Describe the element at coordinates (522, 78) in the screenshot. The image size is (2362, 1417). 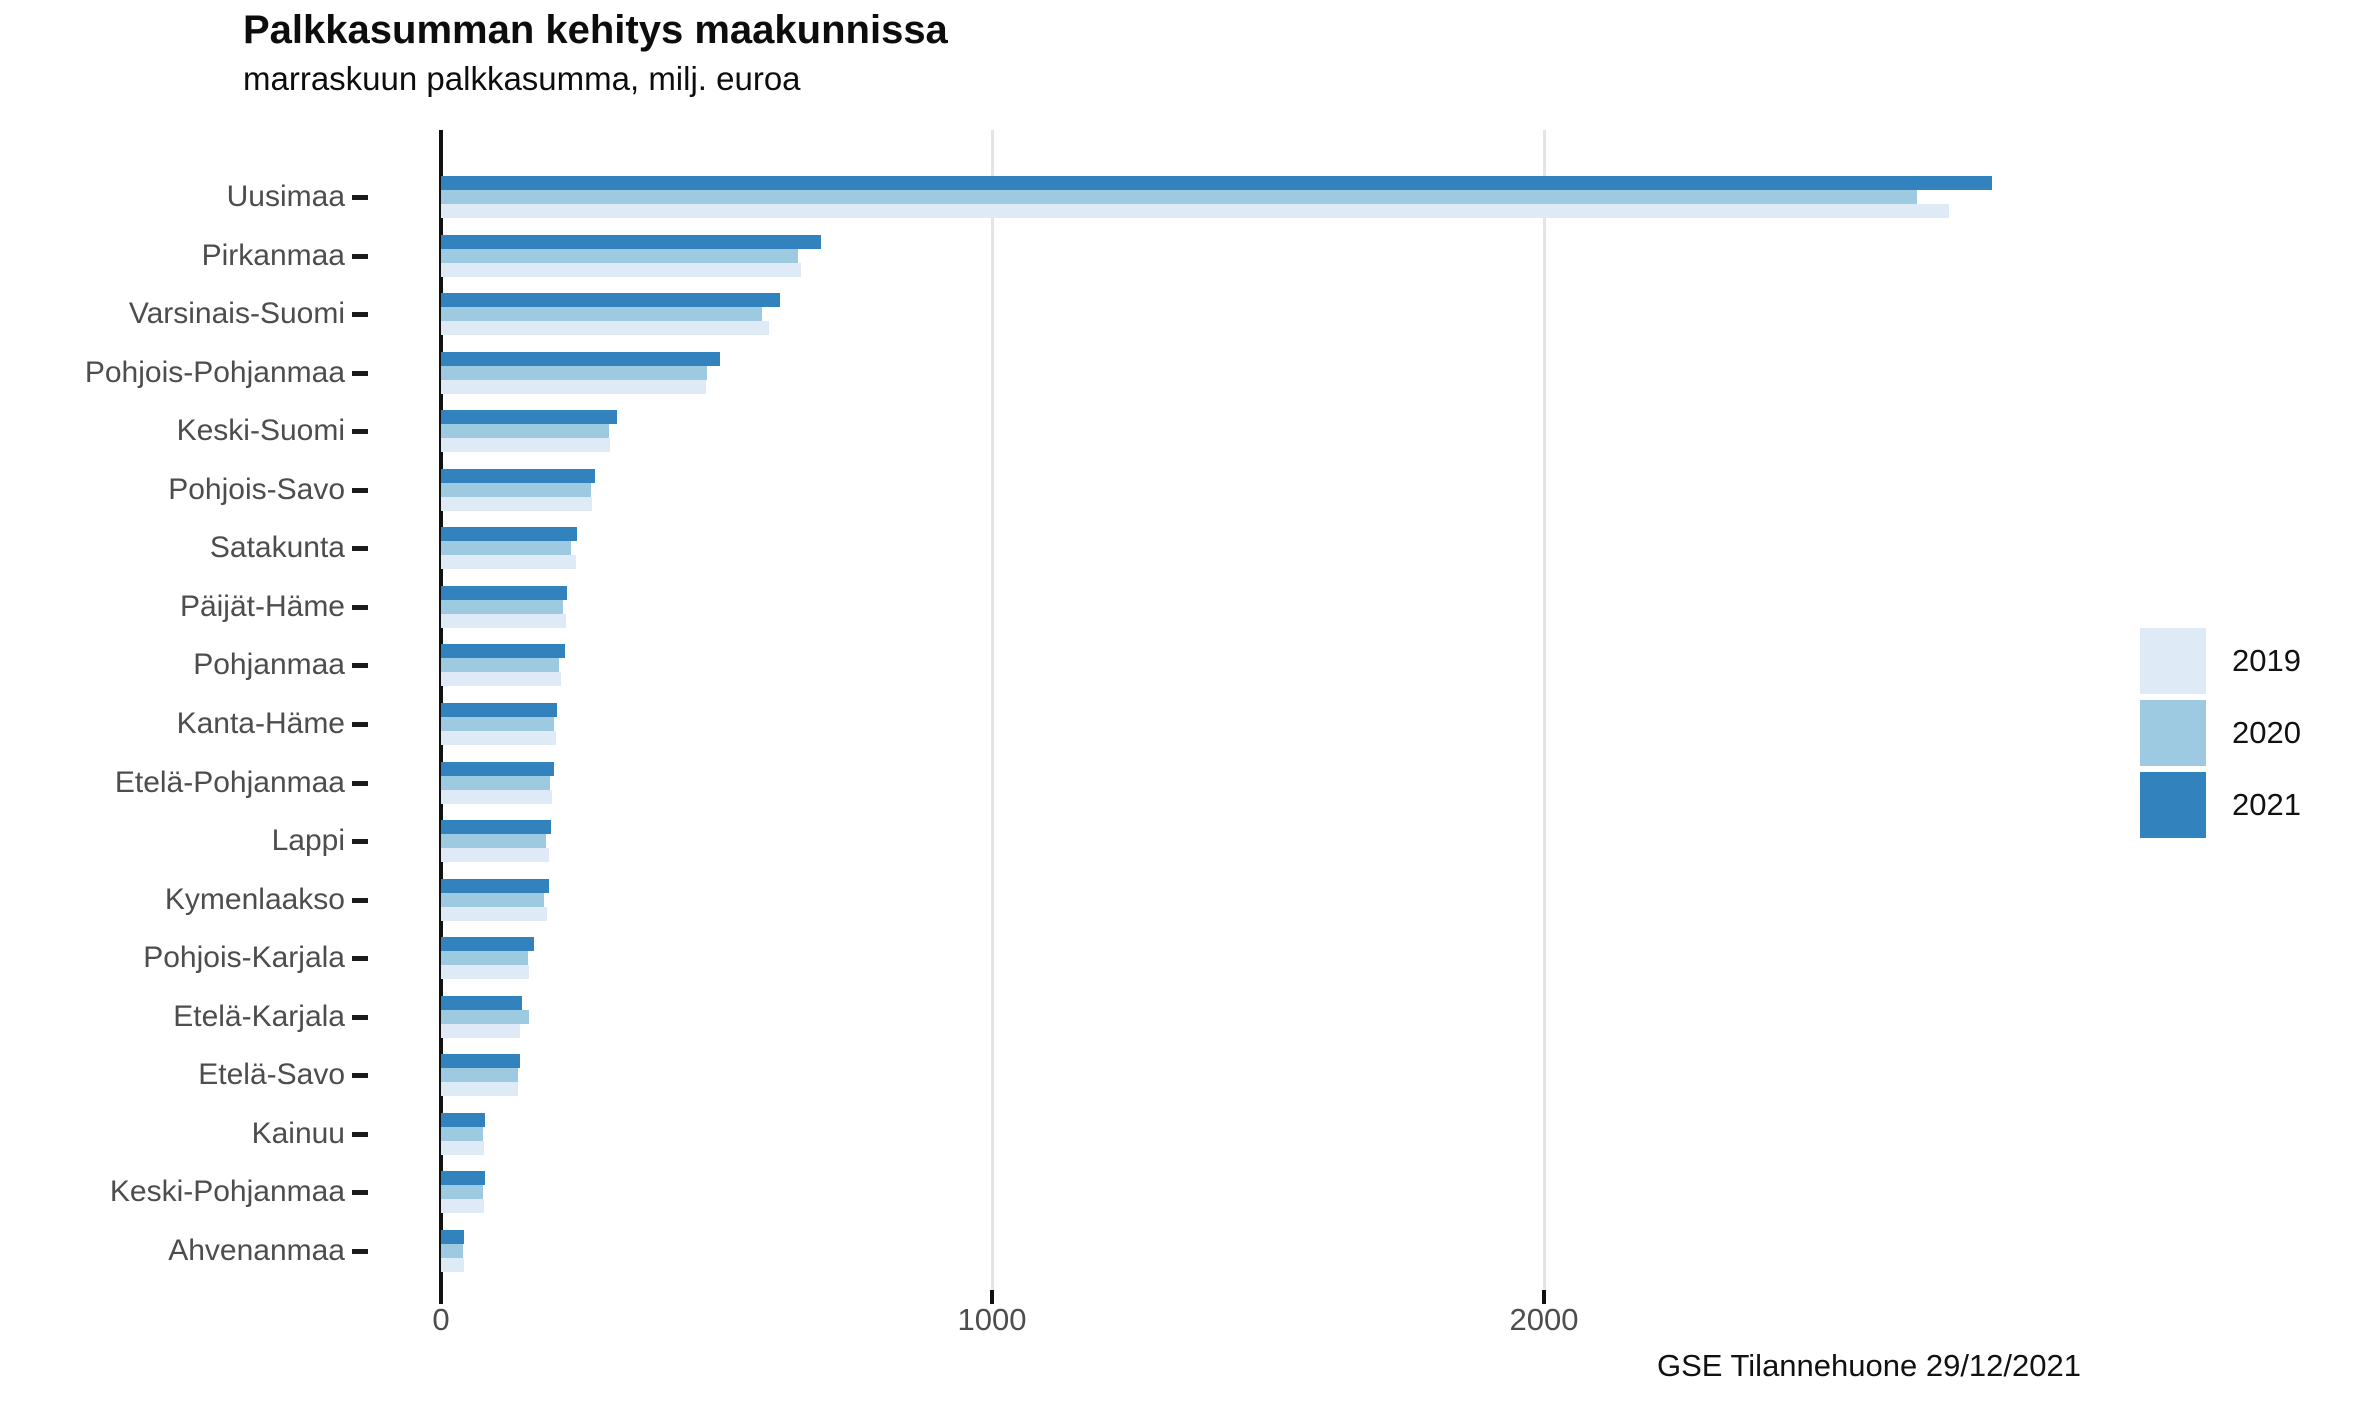
I see `chart-subtitle: marraskuun palkkasumma, milj. euroa` at that location.